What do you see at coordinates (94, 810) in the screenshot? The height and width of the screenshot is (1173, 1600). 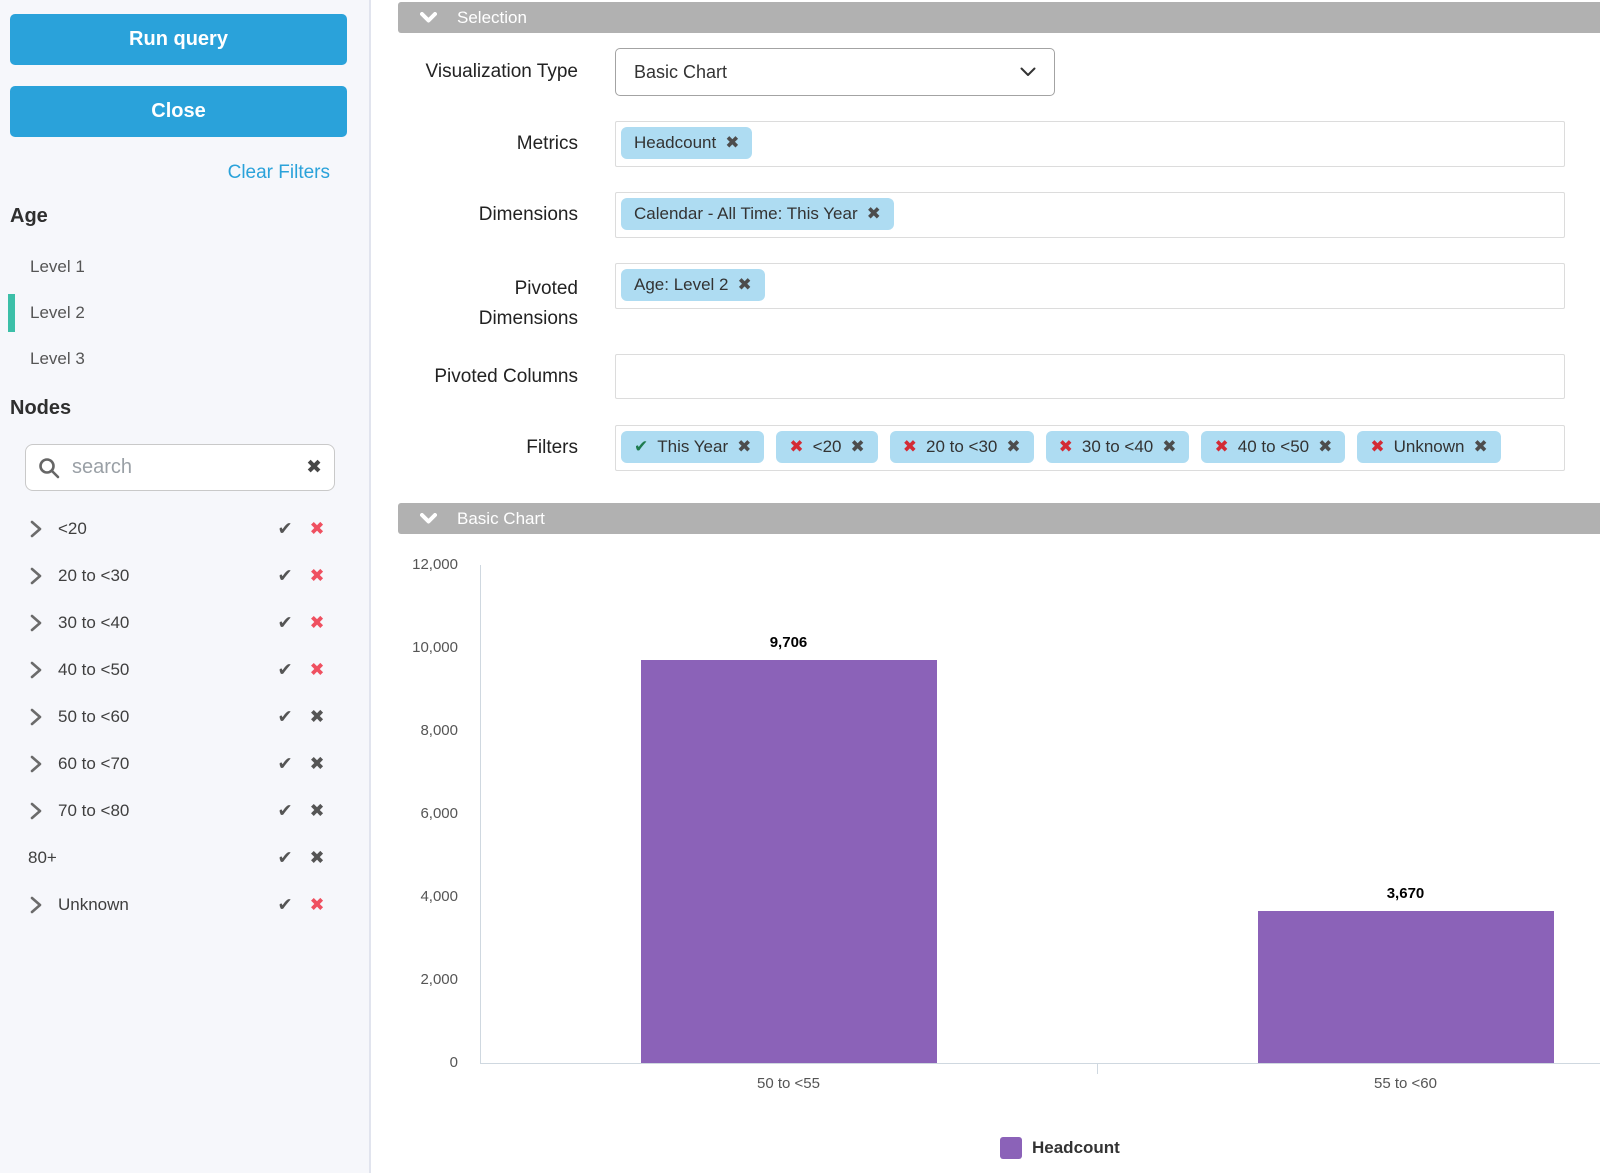 I see `node-label: 70 to <80` at bounding box center [94, 810].